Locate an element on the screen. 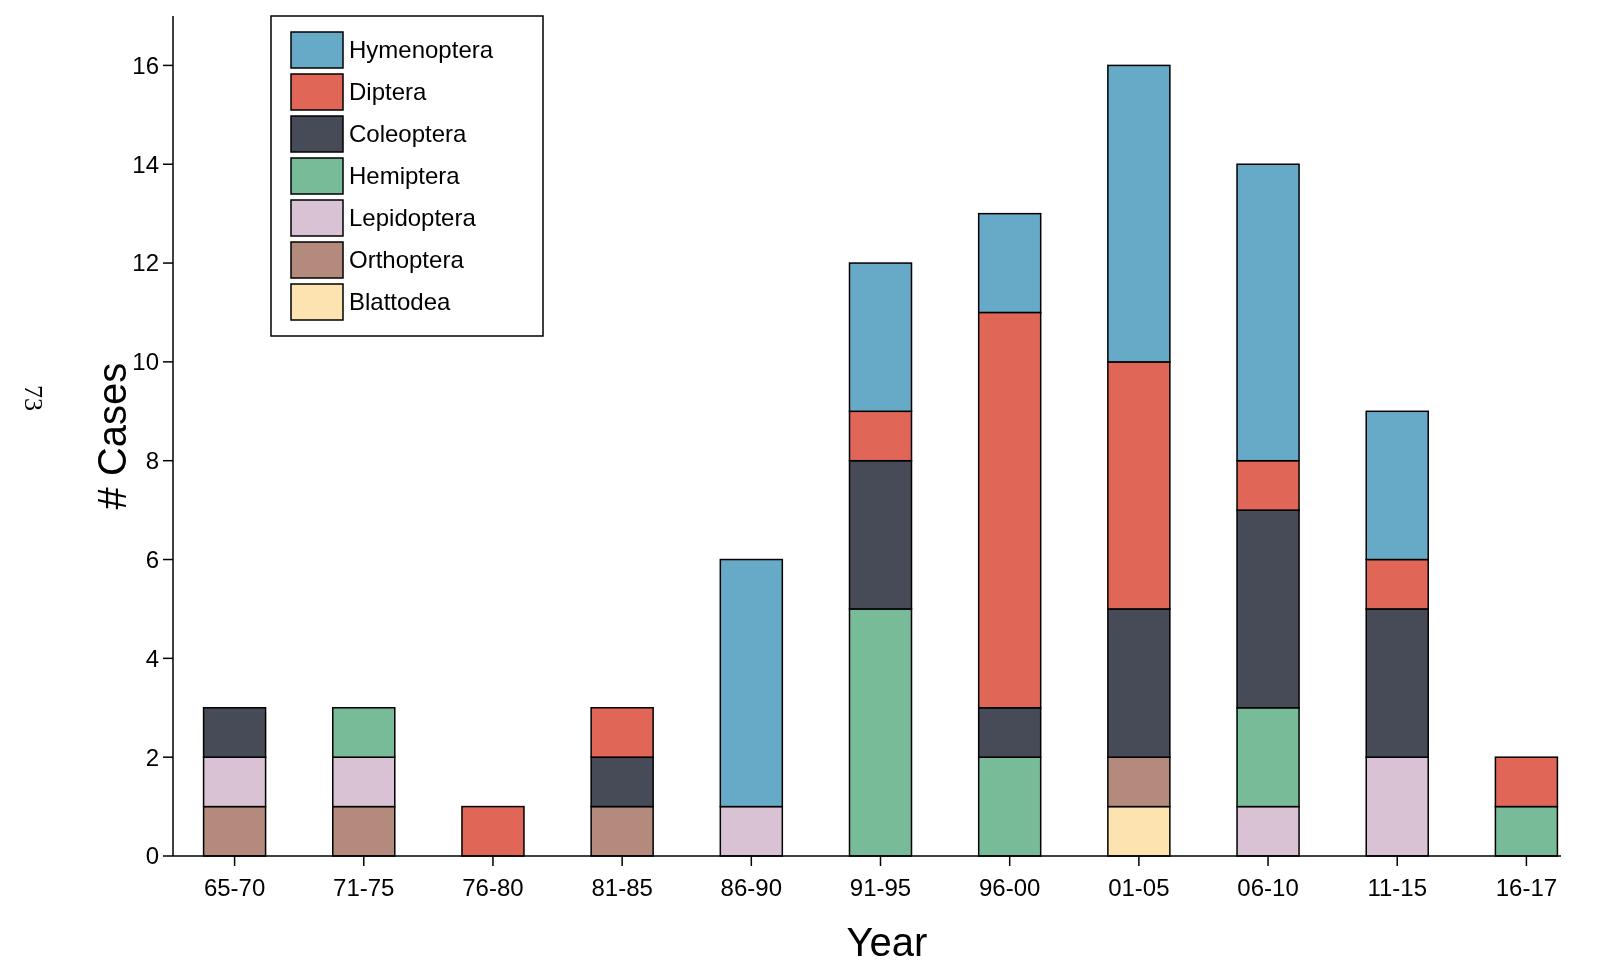  x-axis-title: Year is located at coordinates (887, 942).